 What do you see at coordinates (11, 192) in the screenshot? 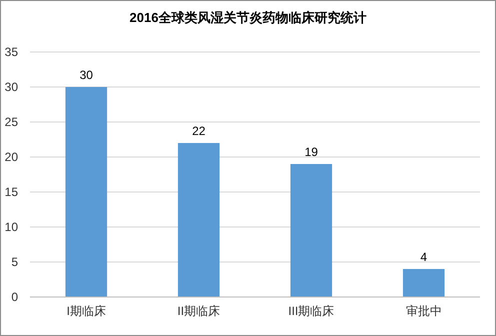
I see `y-tick-label: 15` at bounding box center [11, 192].